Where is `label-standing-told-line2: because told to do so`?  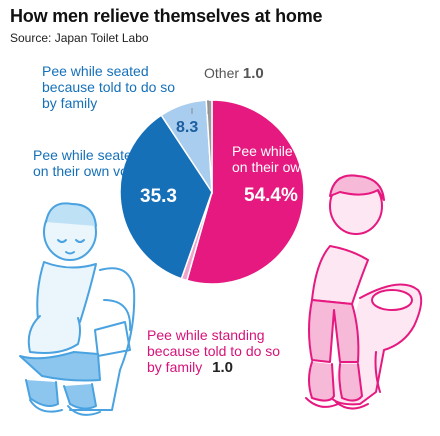 label-standing-told-line2: because told to do so is located at coordinates (214, 351).